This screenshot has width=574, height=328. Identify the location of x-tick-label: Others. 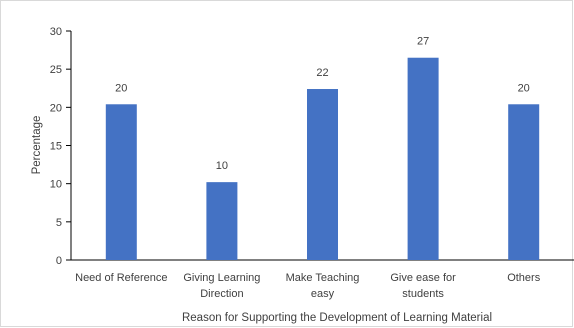
(524, 278).